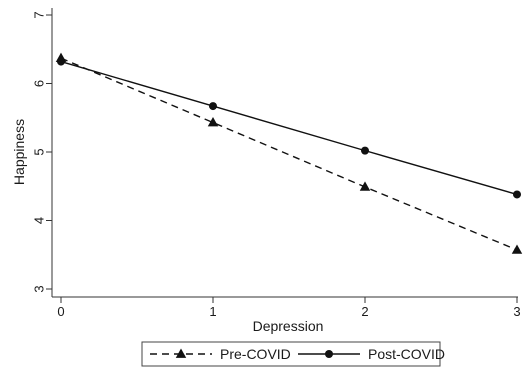 The height and width of the screenshot is (368, 524). I want to click on legend-label-pre-covid: Pre-COVID, so click(255, 354).